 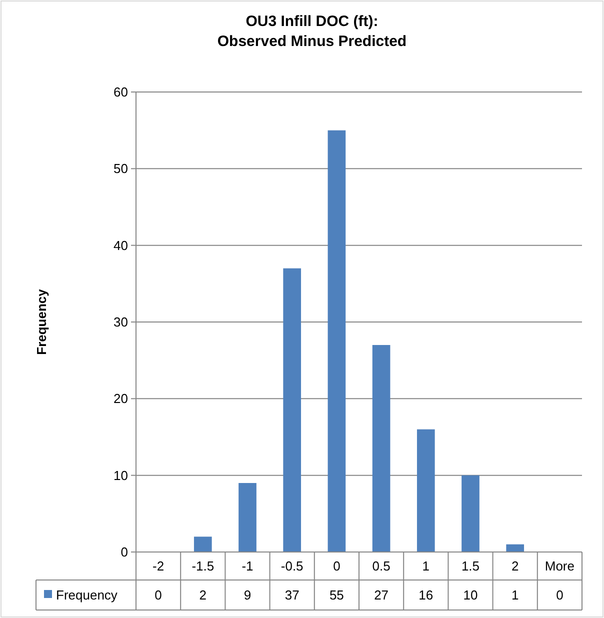 I want to click on data-label: 10, so click(x=470, y=595).